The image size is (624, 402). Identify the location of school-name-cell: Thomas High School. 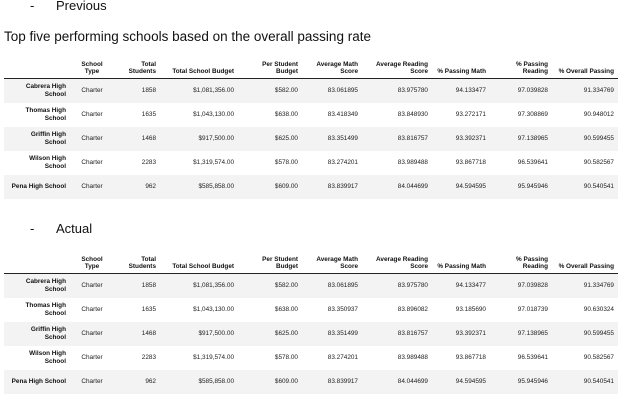
(45, 309).